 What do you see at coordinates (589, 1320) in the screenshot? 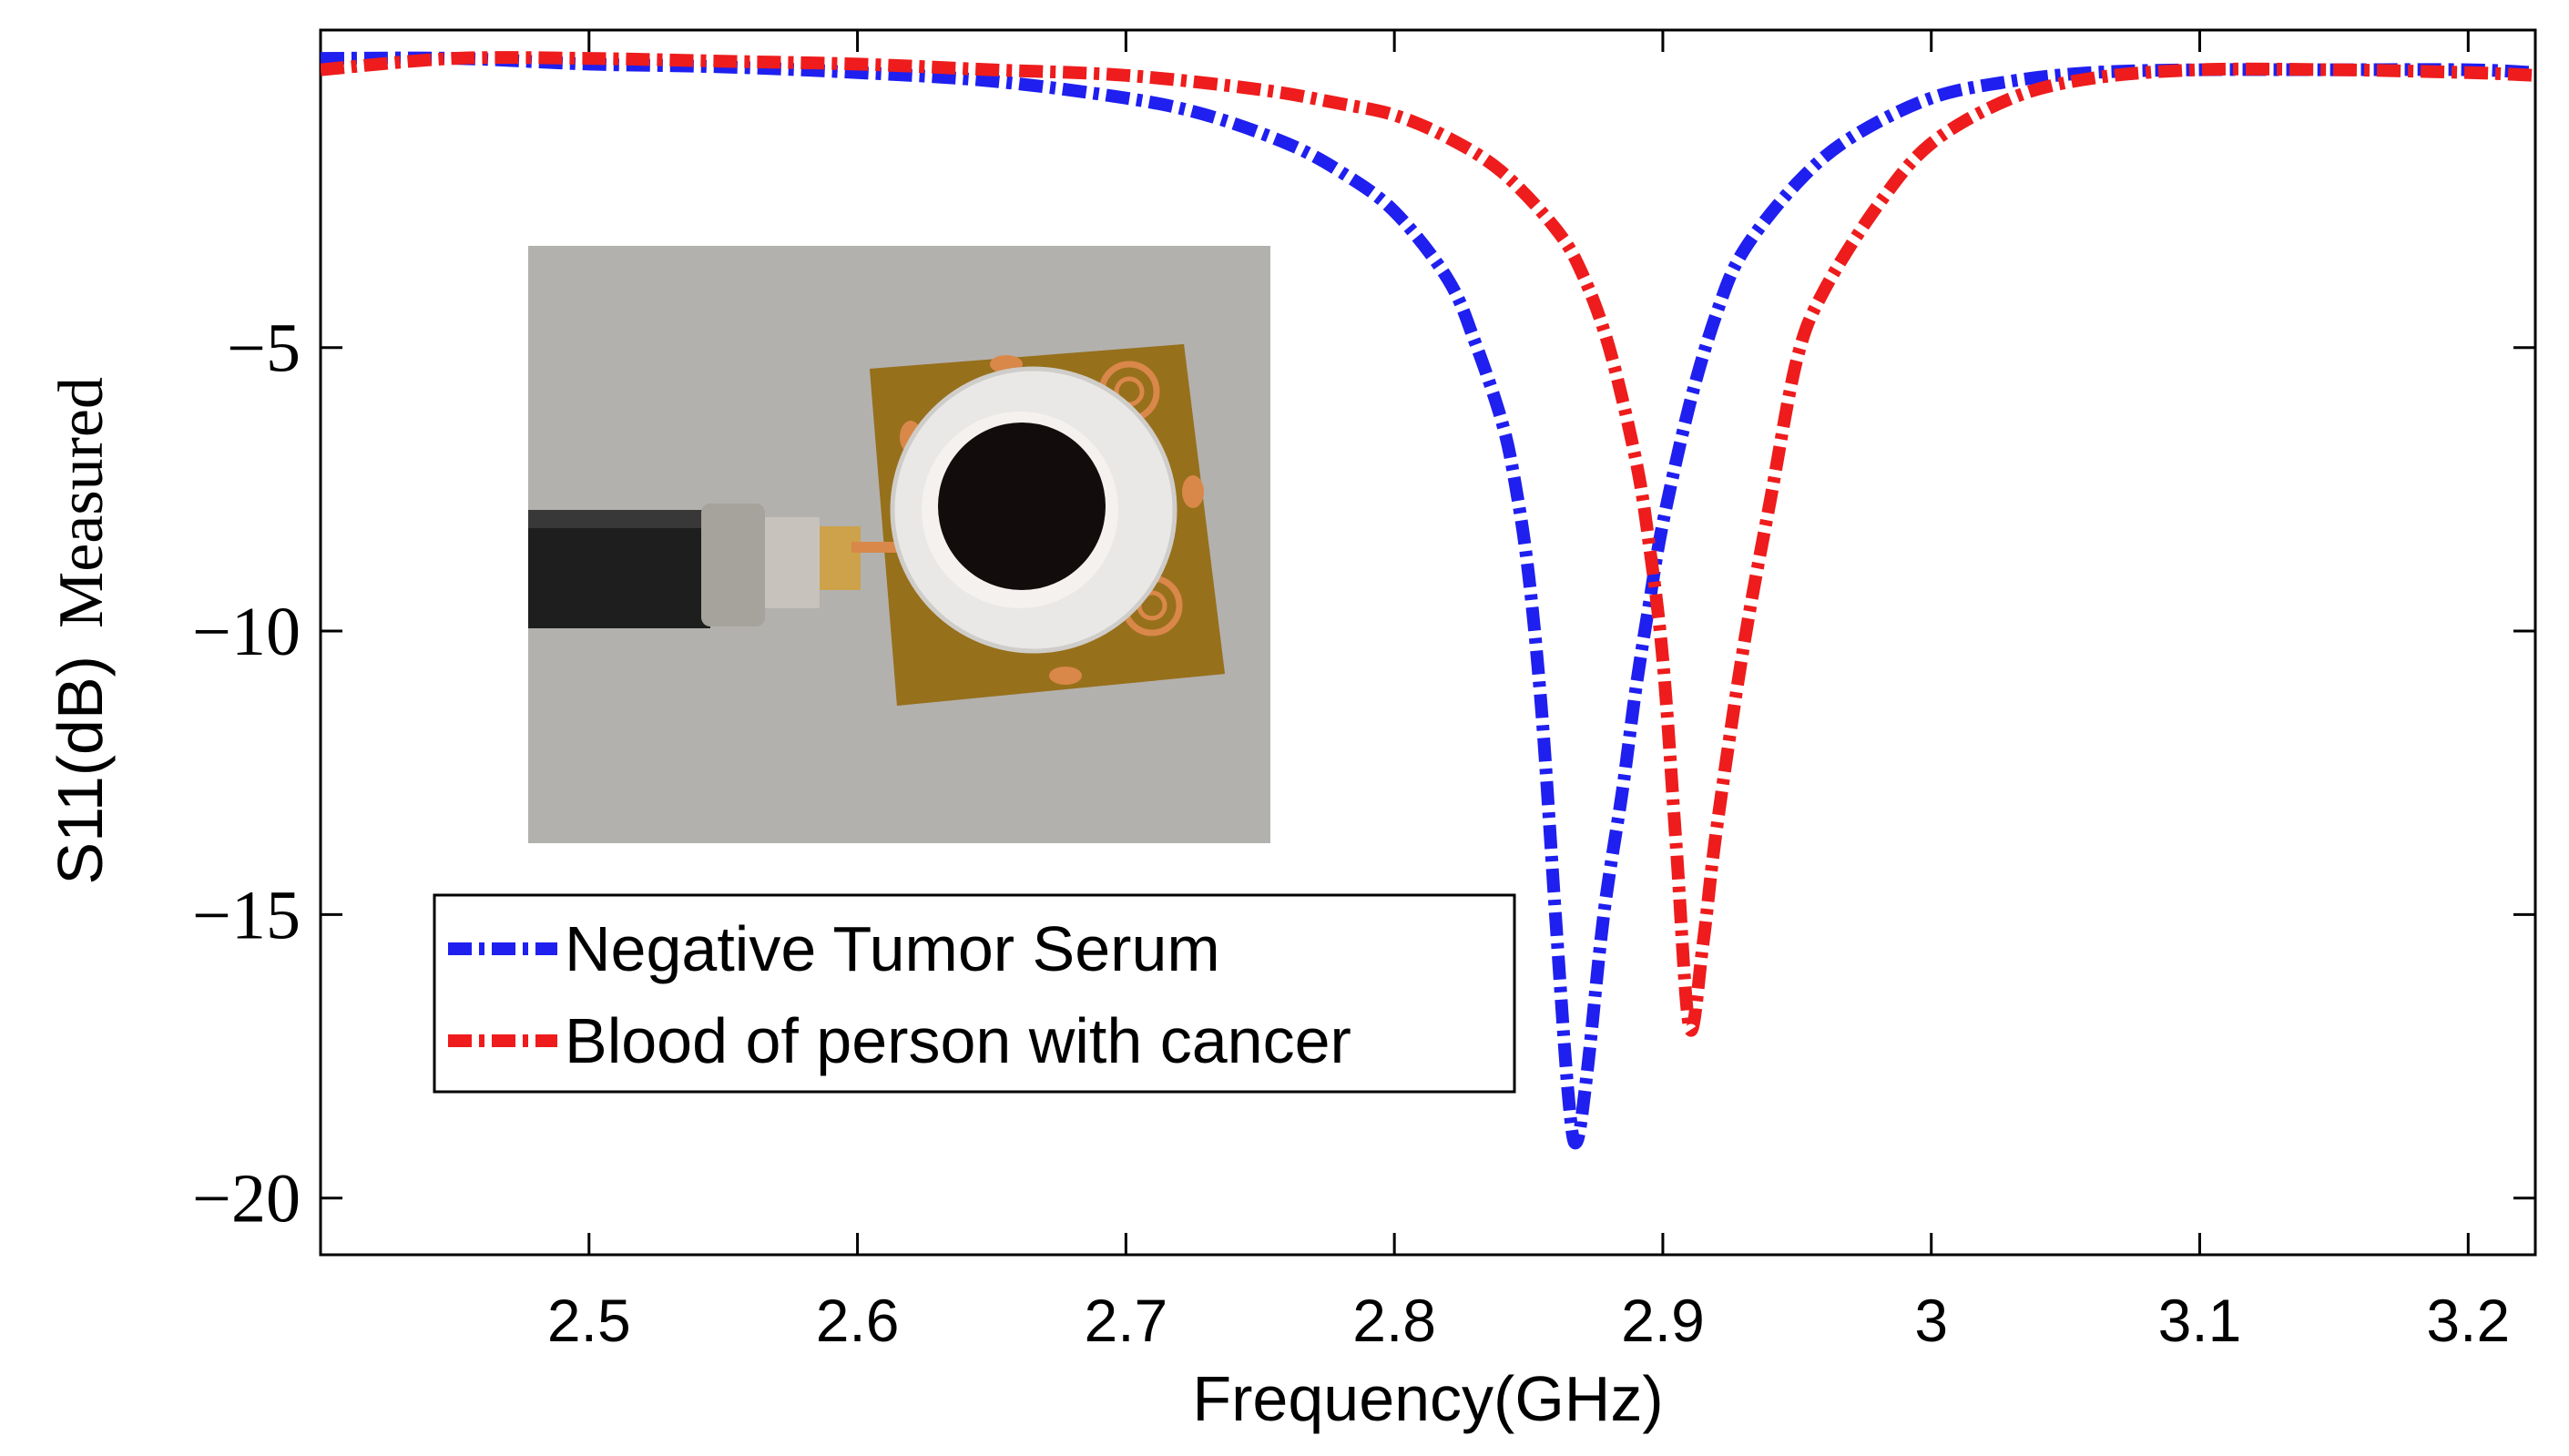
I see `x-tick-label: 2.5` at bounding box center [589, 1320].